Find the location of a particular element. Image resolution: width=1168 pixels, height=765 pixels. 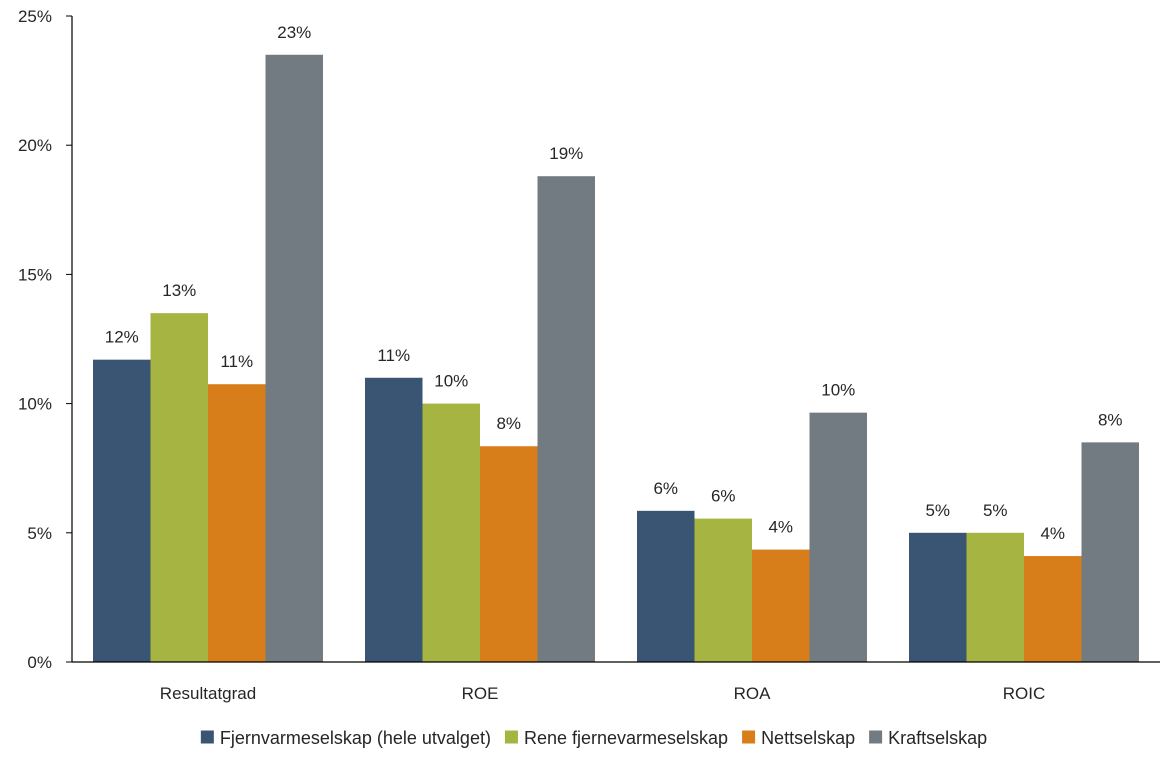

bar-roe-nettselskap is located at coordinates (509, 554).